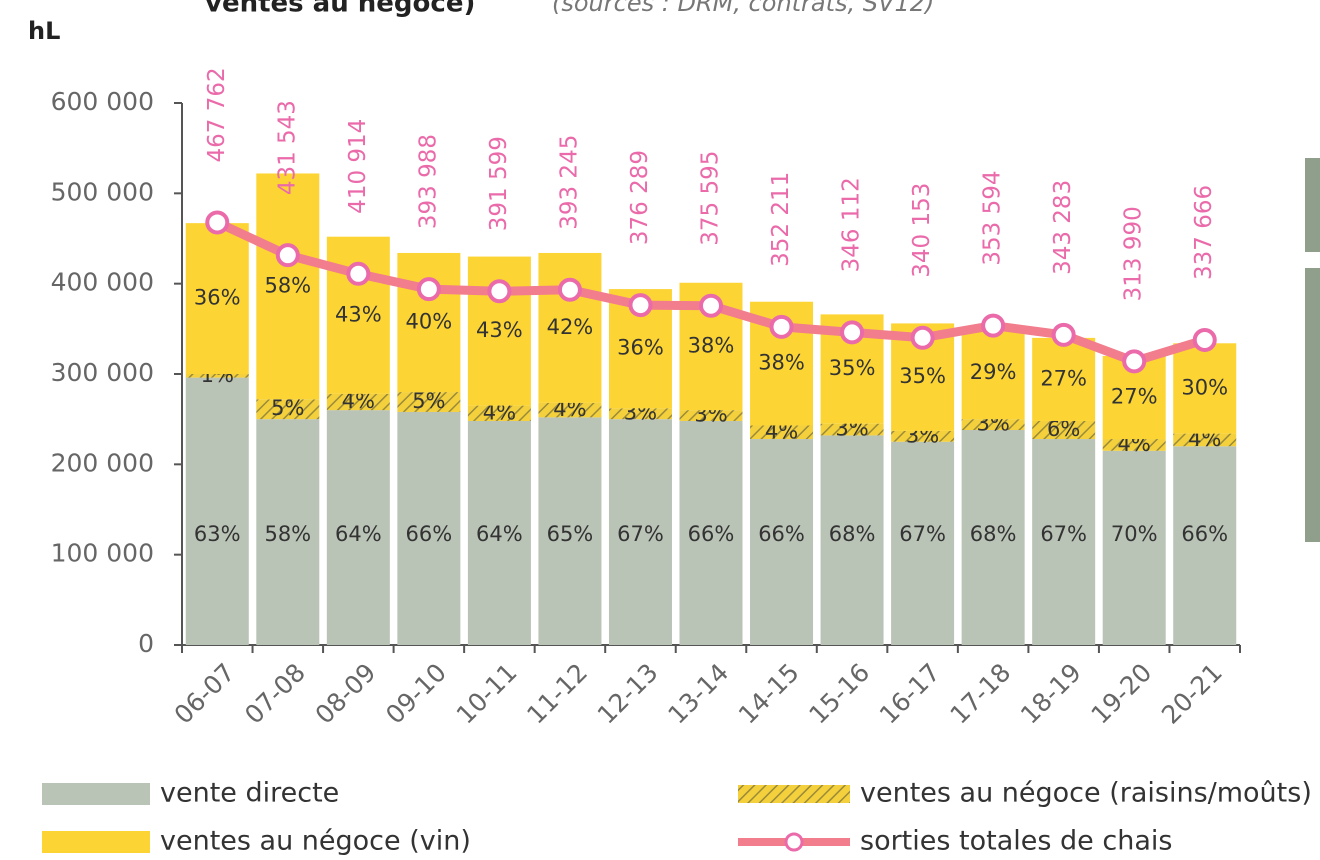 This screenshot has width=1320, height=860. I want to click on share-label: 40%, so click(429, 322).